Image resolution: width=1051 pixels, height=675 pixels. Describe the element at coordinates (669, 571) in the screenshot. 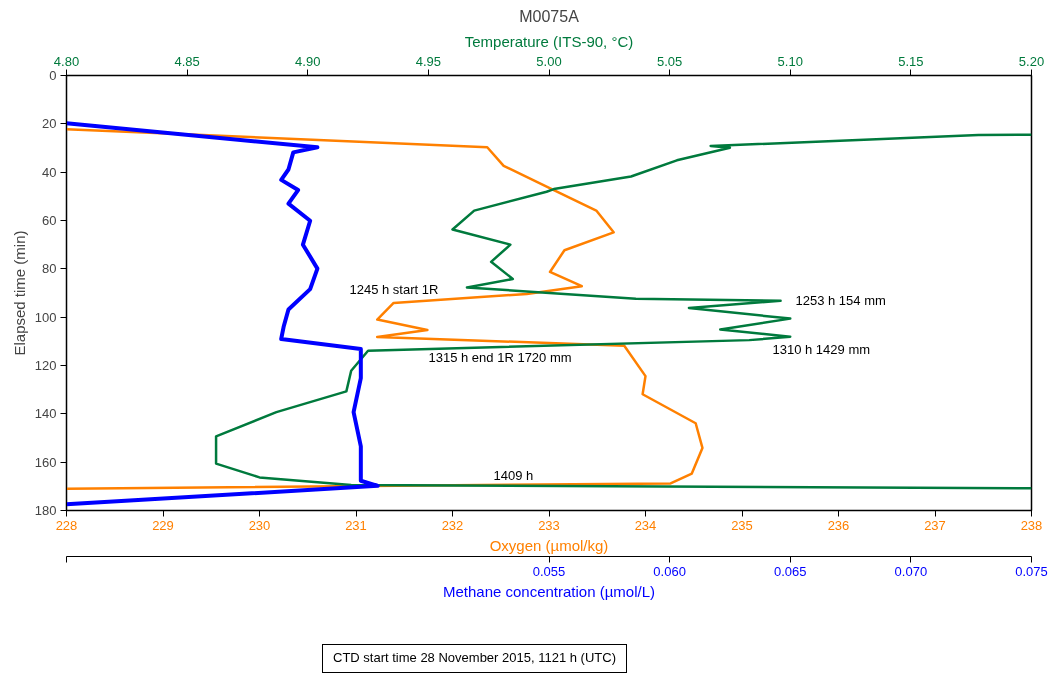

I see `x-tick-label: 0.060` at that location.